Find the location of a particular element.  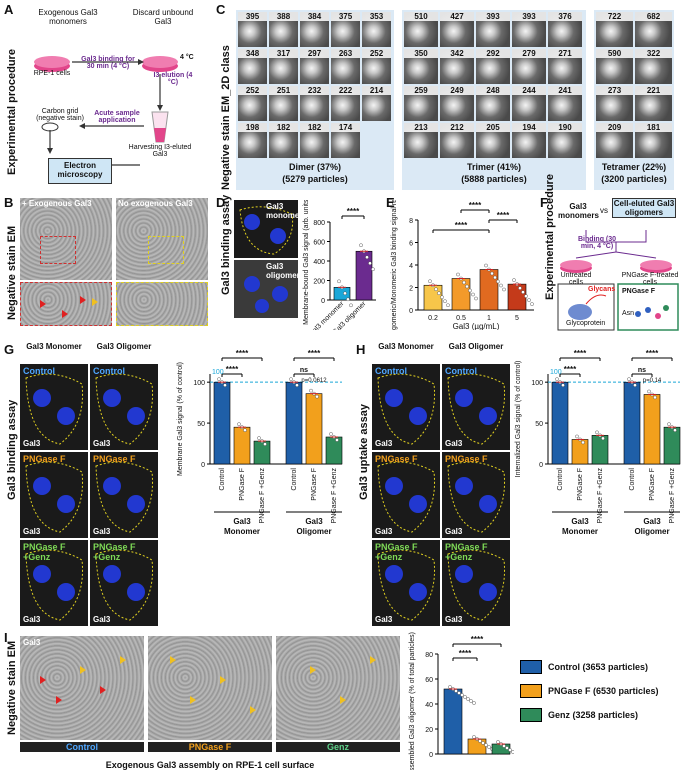

panel-g-col1: Gal3 Monomer is located at coordinates (54, 346).